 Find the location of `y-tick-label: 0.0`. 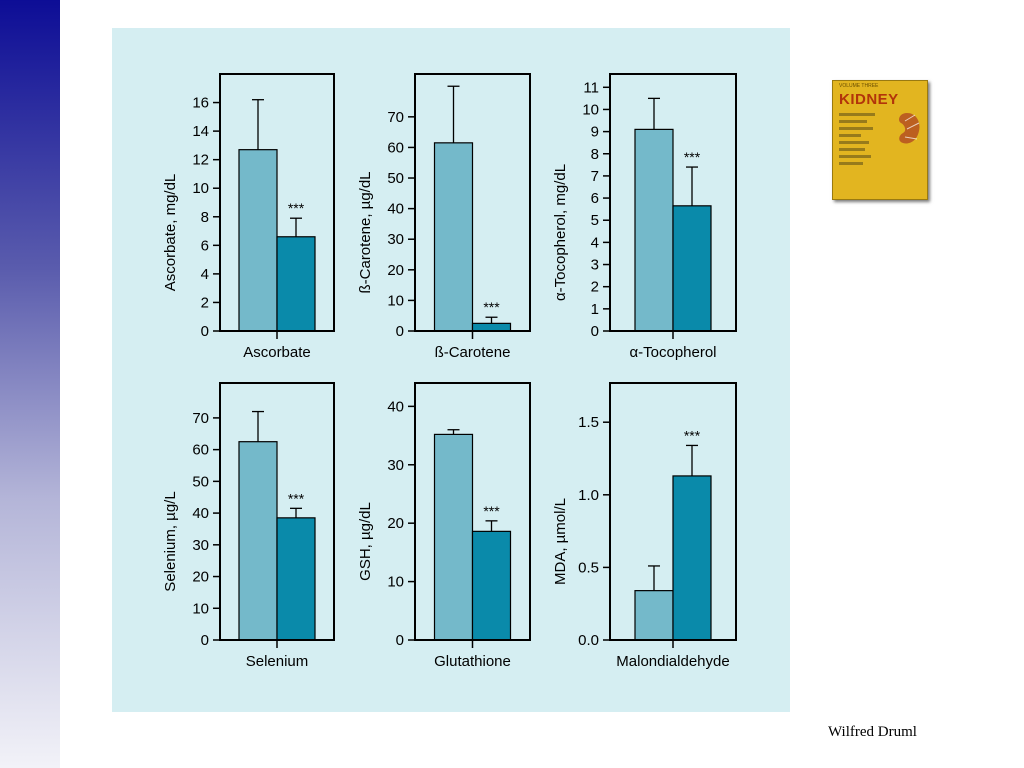

y-tick-label: 0.0 is located at coordinates (588, 640).